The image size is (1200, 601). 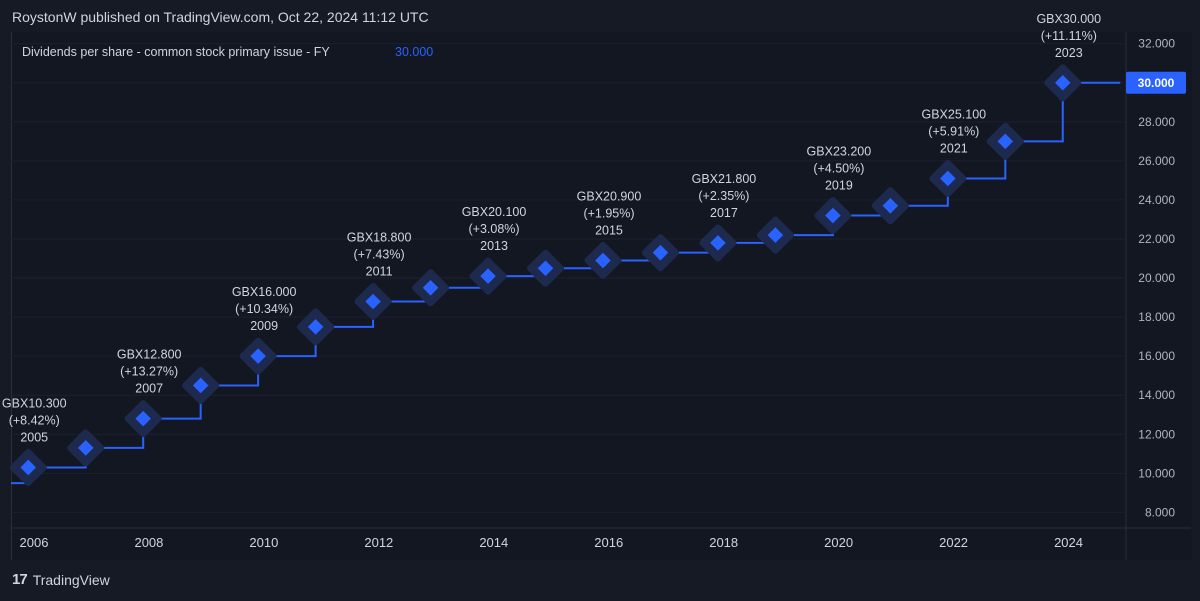 What do you see at coordinates (723, 542) in the screenshot?
I see `x-tick-label: 2018` at bounding box center [723, 542].